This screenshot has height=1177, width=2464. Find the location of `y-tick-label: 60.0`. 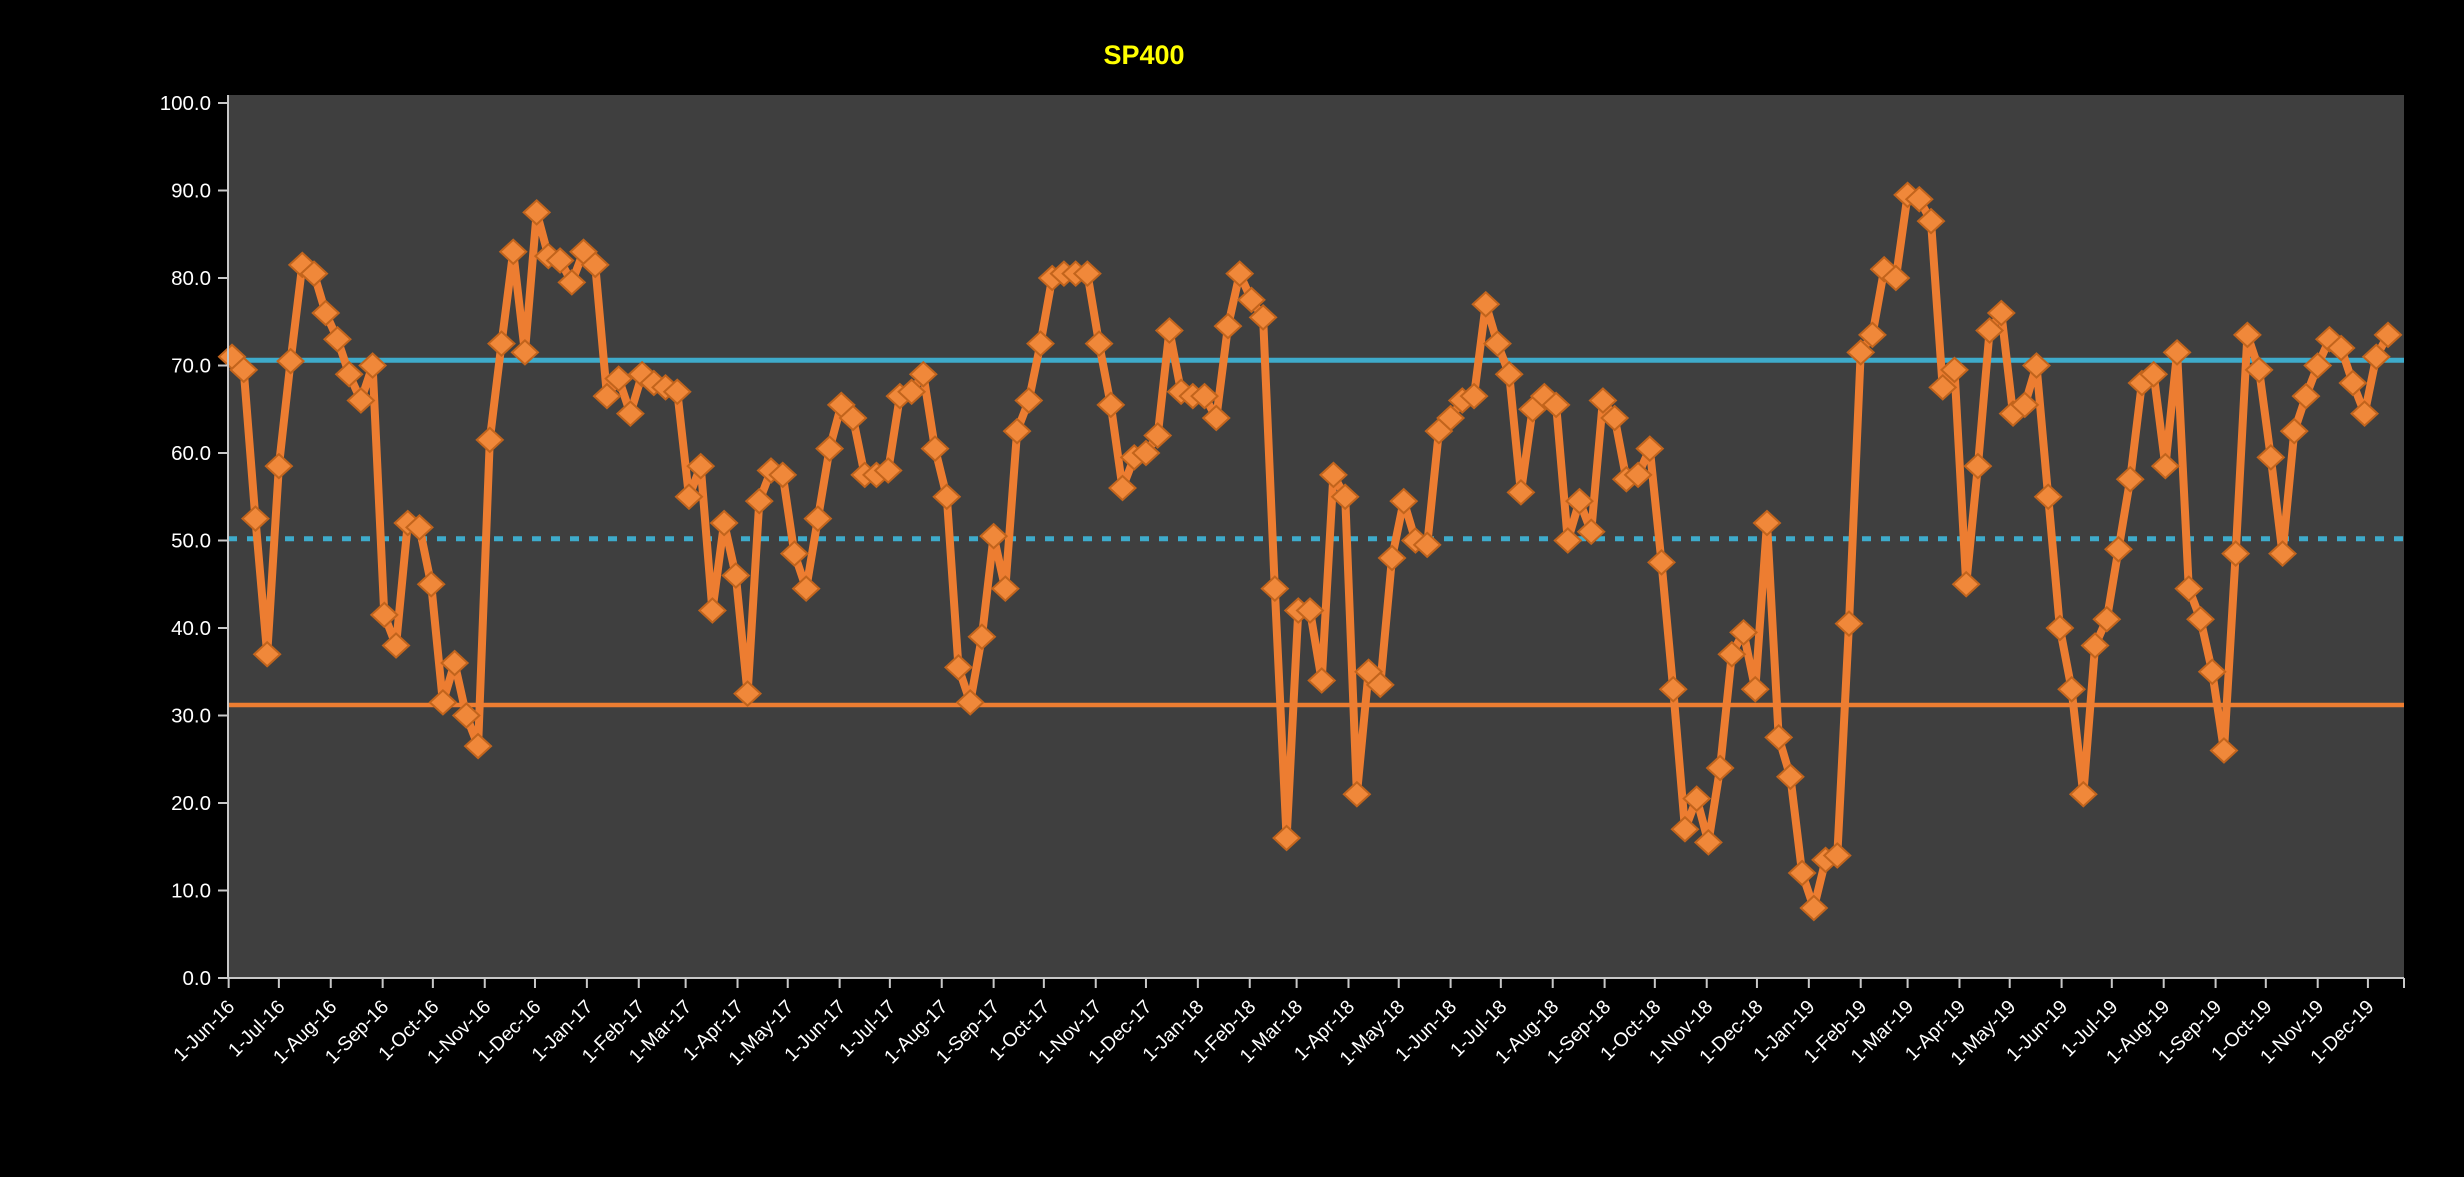

y-tick-label: 60.0 is located at coordinates (191, 453).